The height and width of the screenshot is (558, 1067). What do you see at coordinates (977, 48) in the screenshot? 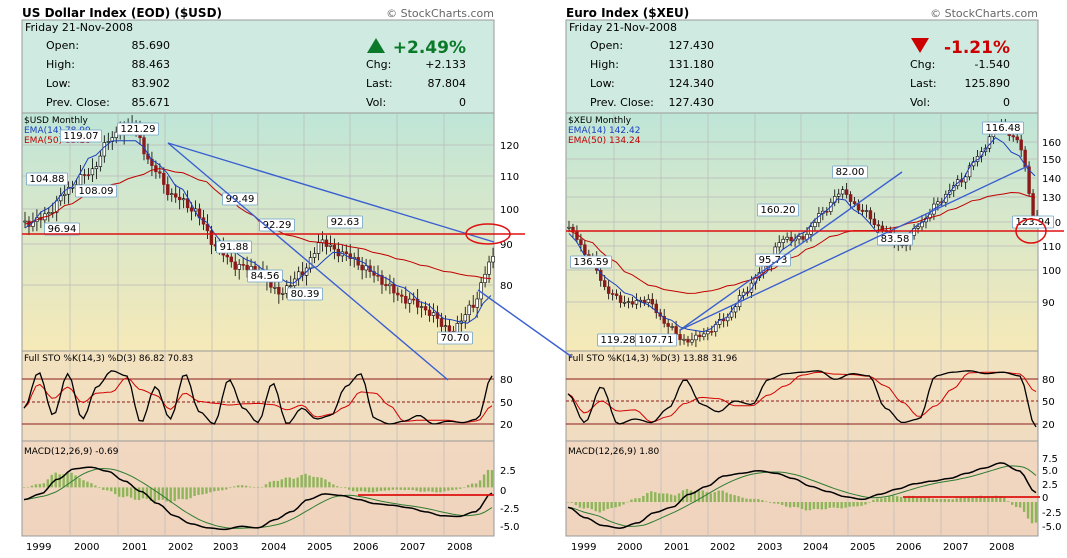
I see `percent-change: -1.21%` at bounding box center [977, 48].